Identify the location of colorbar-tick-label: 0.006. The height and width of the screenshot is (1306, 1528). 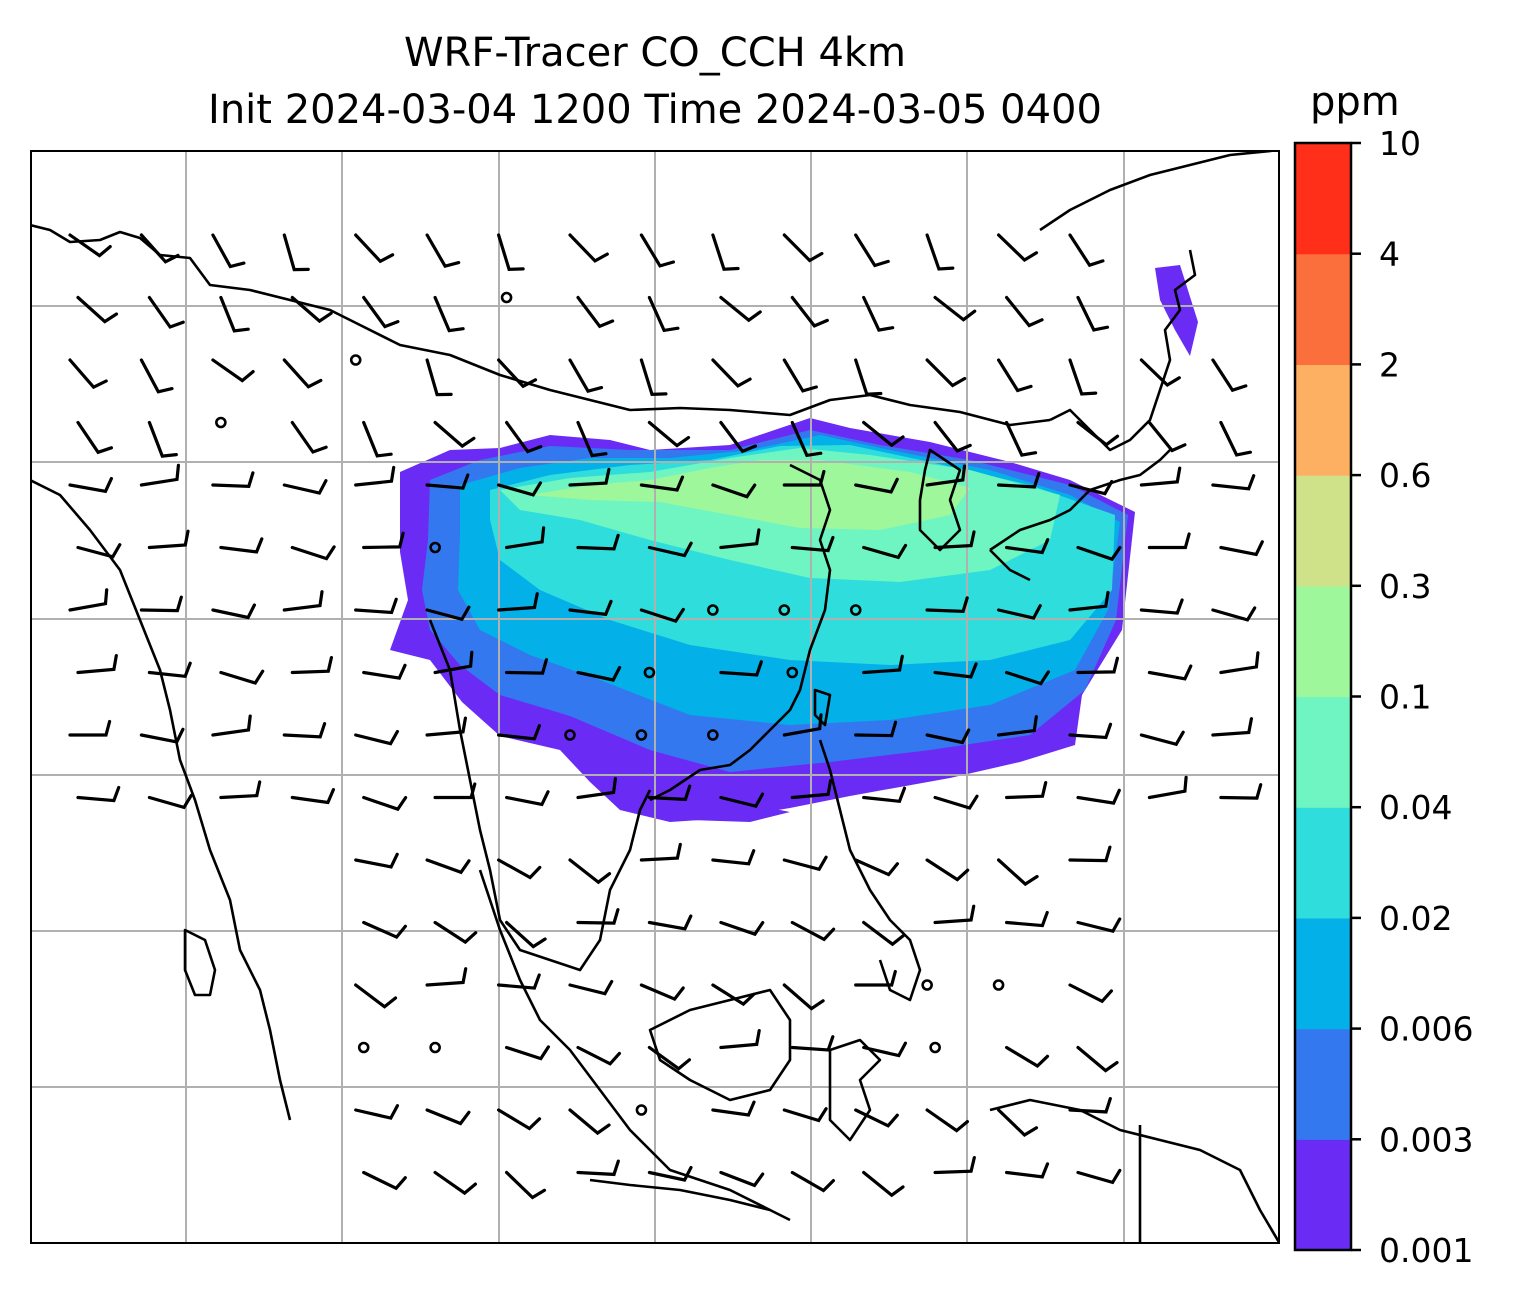
(1426, 1029).